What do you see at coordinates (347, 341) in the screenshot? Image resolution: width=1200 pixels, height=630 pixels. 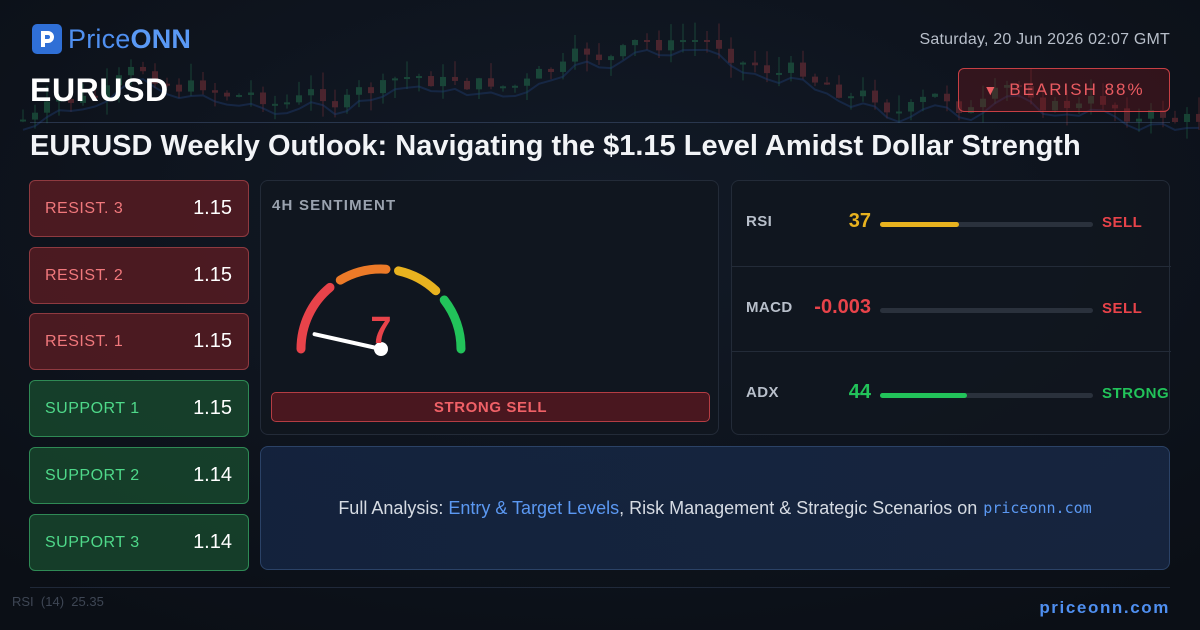 I see `gauge-needle` at bounding box center [347, 341].